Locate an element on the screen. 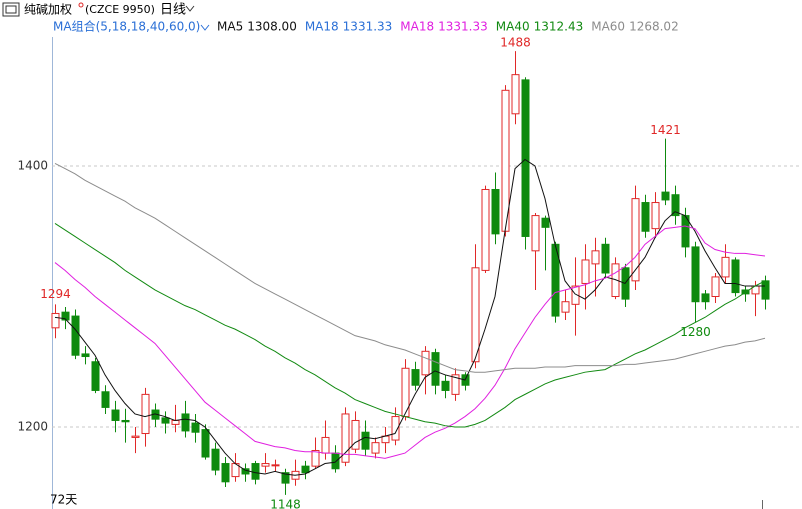 Image resolution: width=802 pixels, height=509 pixels. y-tick-label: 1200 is located at coordinates (32, 427).